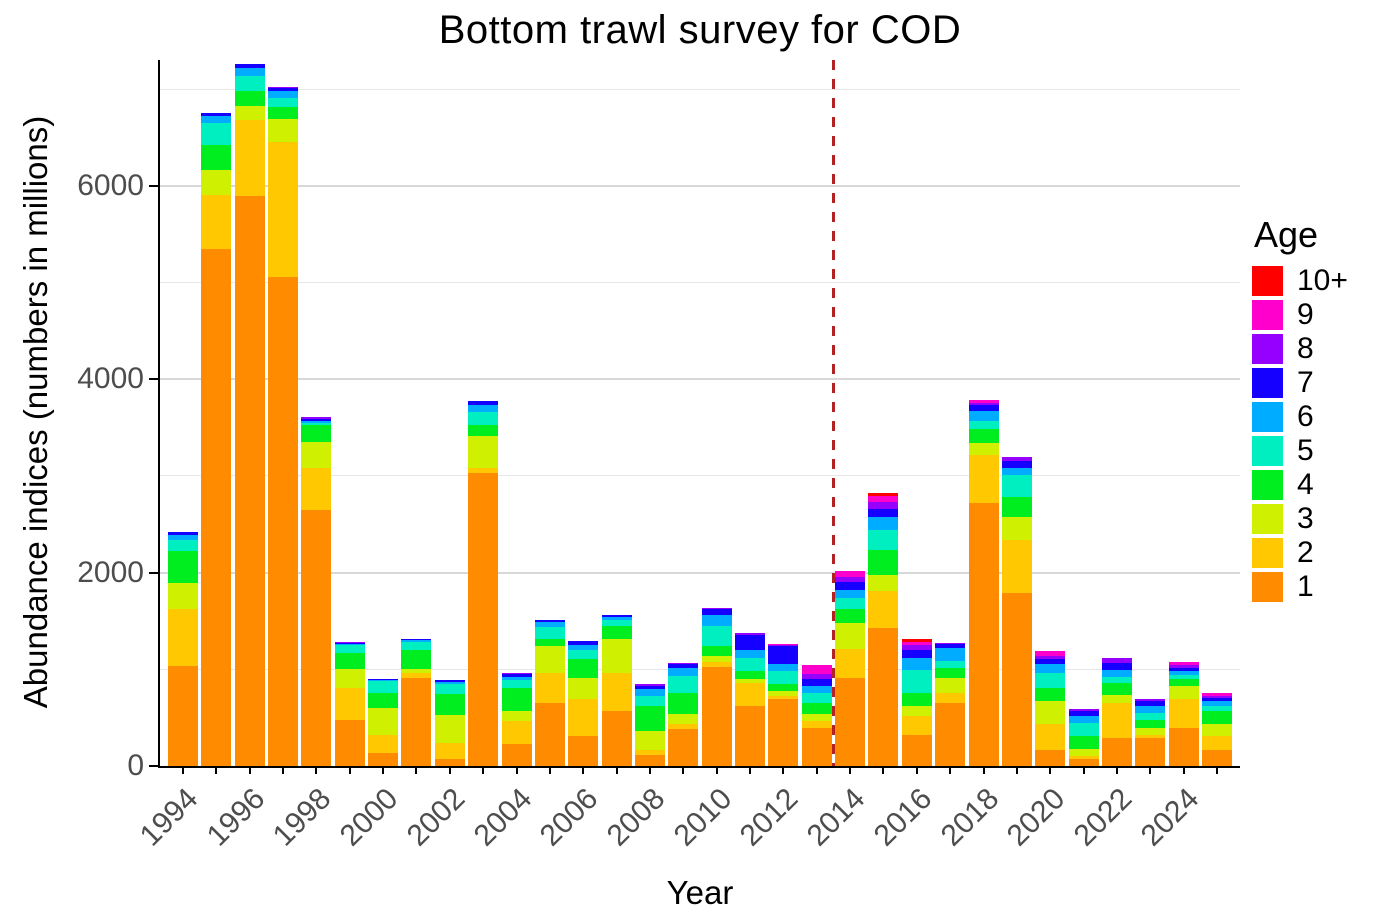 This screenshot has width=1387, height=924. Describe the element at coordinates (883, 629) in the screenshot. I see `bar-2015` at that location.